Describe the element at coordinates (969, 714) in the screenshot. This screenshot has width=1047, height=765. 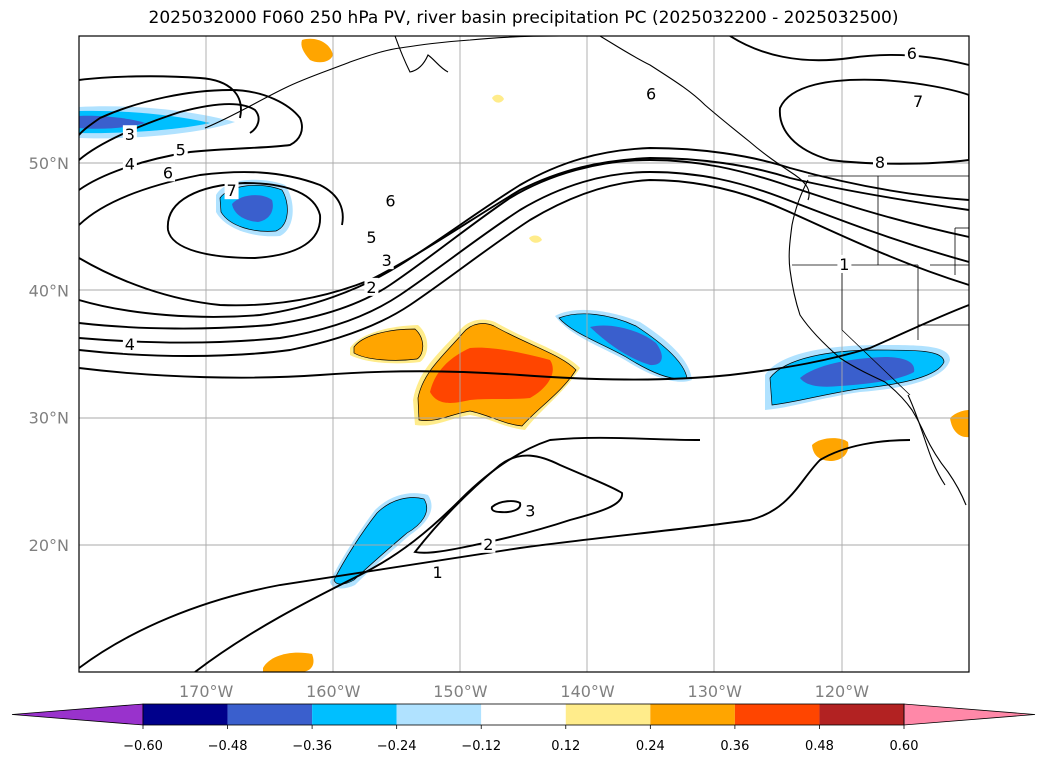
I see `colorbar-extend-max` at that location.